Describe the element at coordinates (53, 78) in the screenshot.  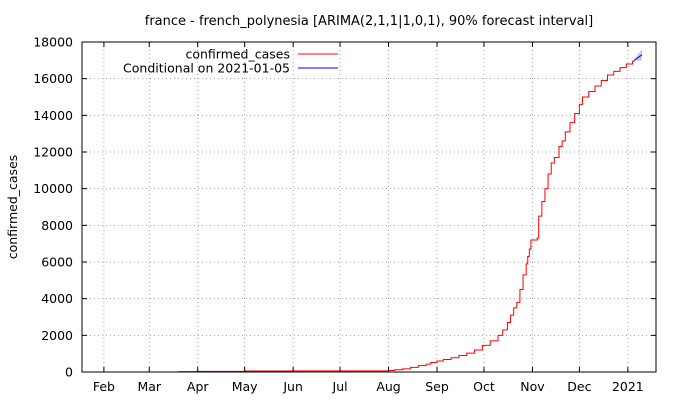
I see `y-tick-label: 16000` at that location.